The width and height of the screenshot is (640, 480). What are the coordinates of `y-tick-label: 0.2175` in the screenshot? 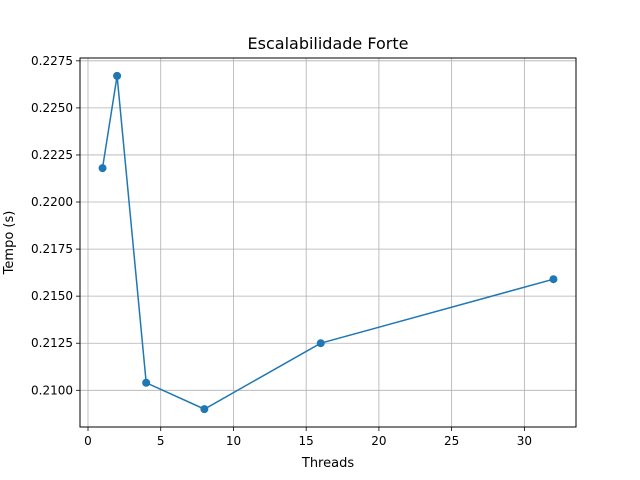 It's located at (52, 249).